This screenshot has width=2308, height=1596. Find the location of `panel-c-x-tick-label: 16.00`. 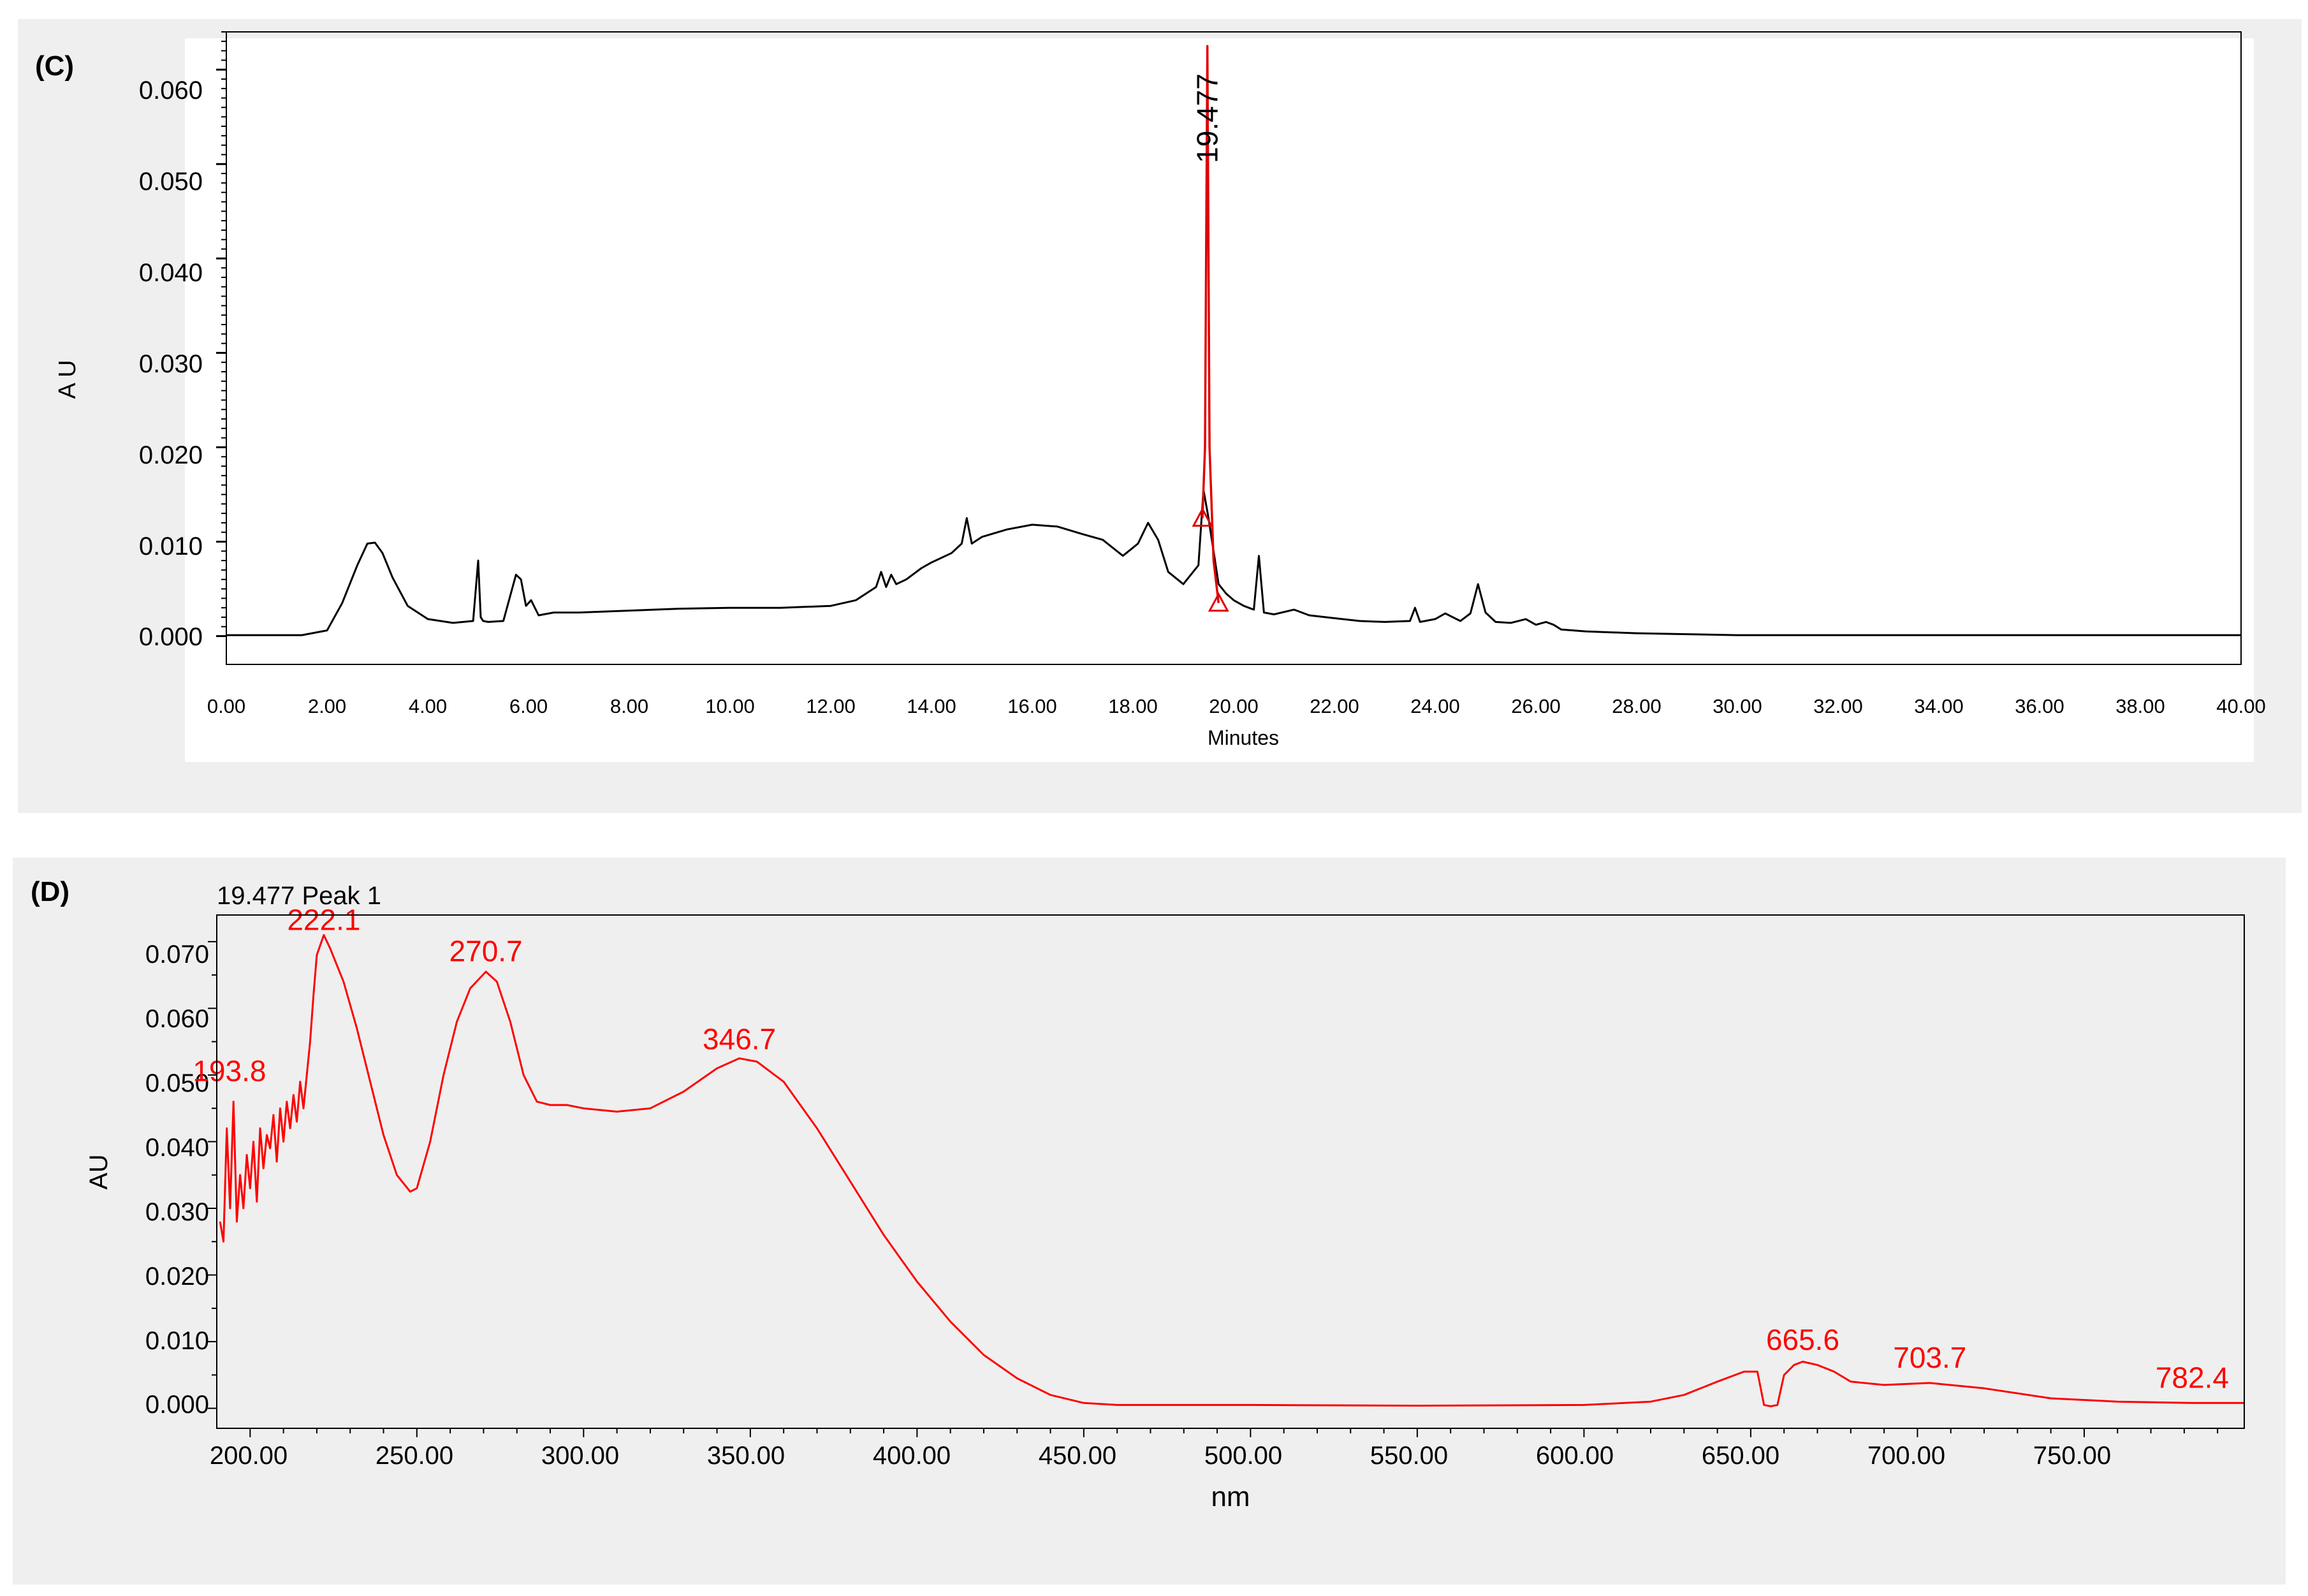

panel-c-x-tick-label: 16.00 is located at coordinates (1032, 706).